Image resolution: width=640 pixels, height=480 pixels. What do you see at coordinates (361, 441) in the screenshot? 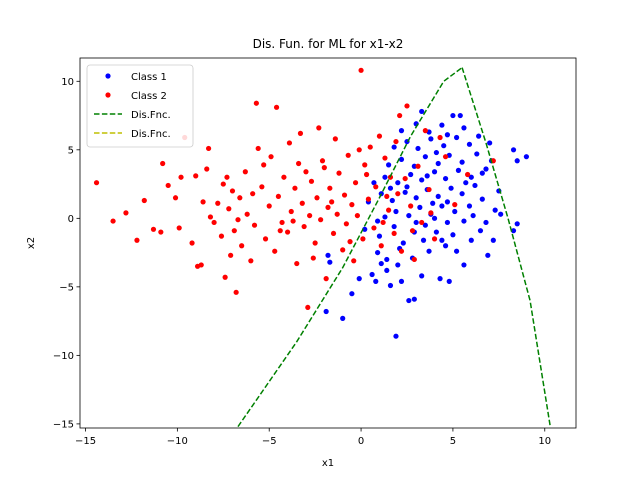
I see `x-tick-label: 0` at bounding box center [361, 441].